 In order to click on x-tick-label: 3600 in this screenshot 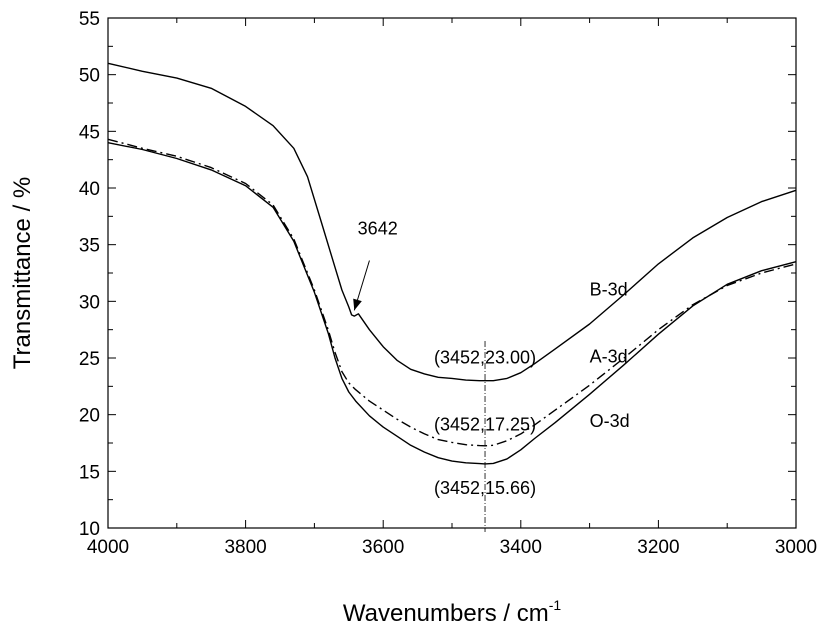, I will do `click(383, 547)`.